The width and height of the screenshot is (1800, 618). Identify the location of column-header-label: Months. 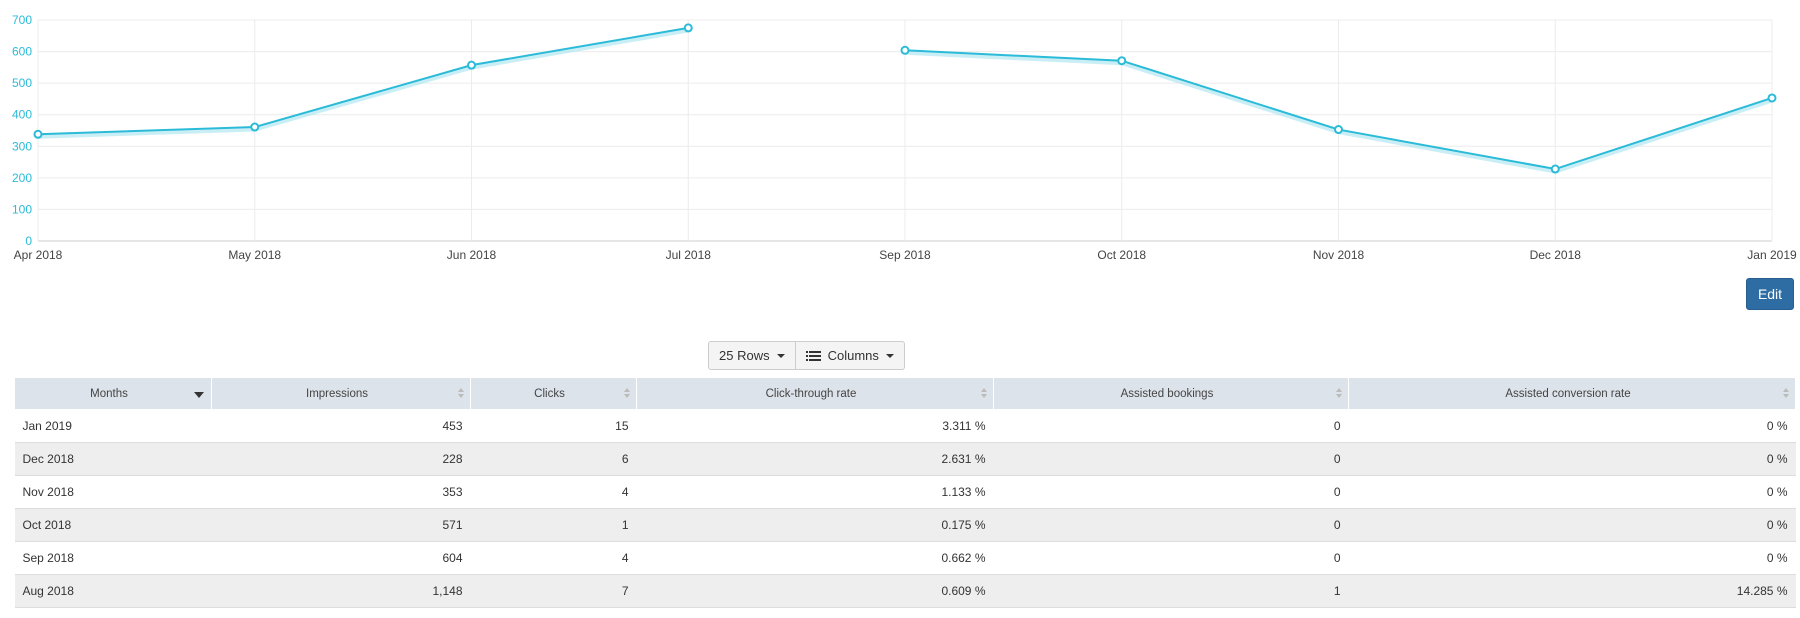
(109, 393).